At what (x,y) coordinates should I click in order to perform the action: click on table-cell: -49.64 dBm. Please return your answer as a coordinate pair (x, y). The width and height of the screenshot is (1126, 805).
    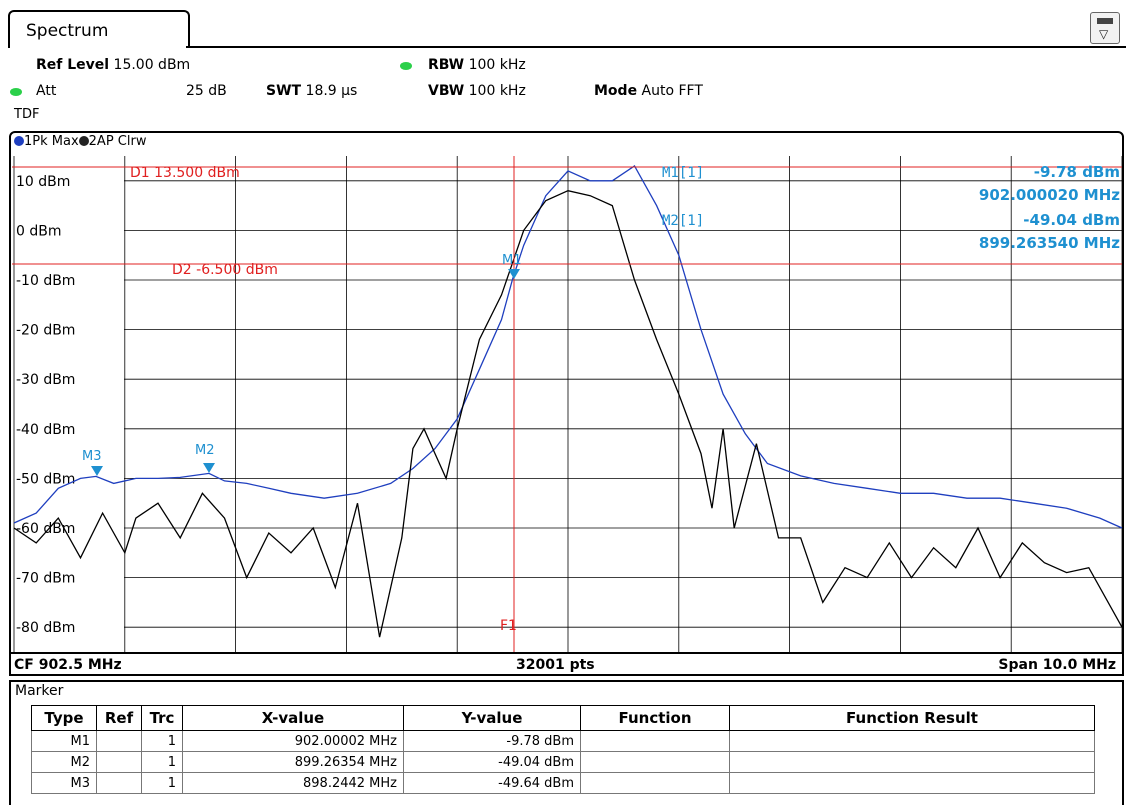
    Looking at the image, I should click on (492, 783).